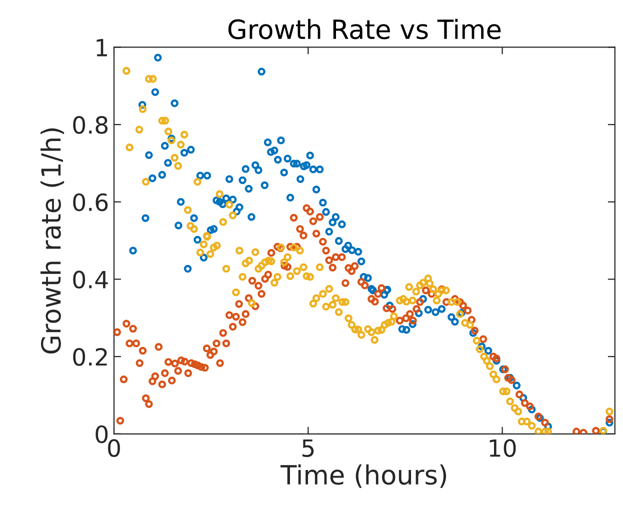 The width and height of the screenshot is (623, 519). I want to click on y-tick-label: 0.4, so click(90, 279).